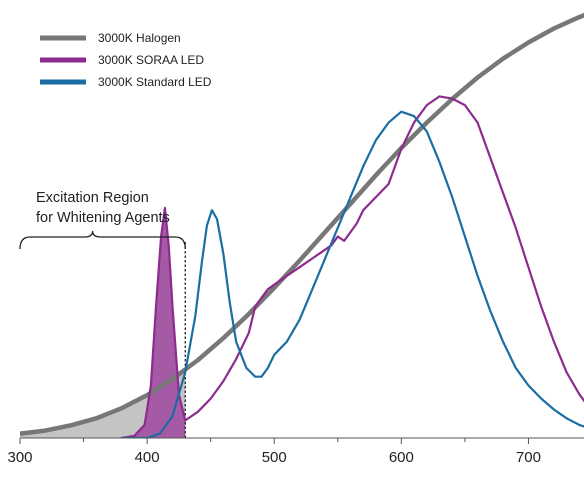 Image resolution: width=584 pixels, height=489 pixels. I want to click on x-tick-label-500: 500, so click(274, 457).